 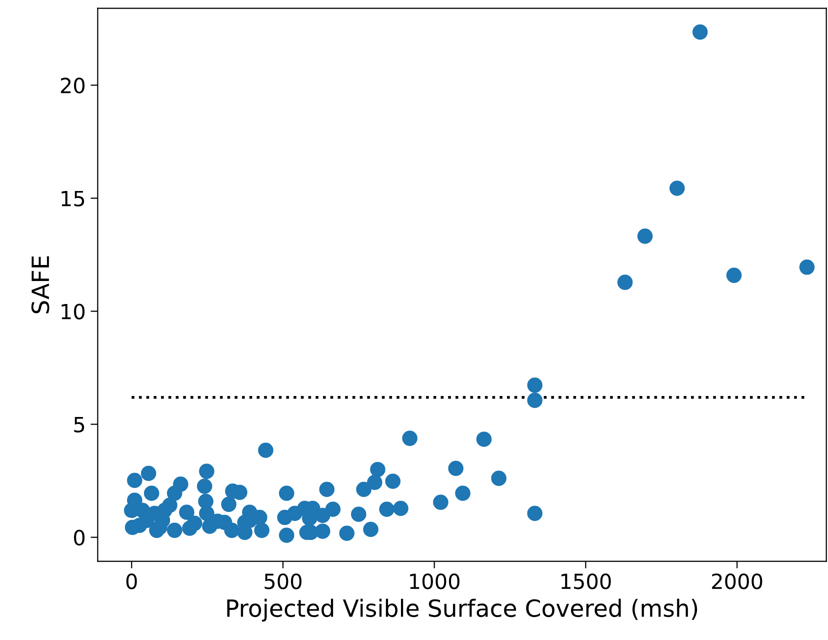 I want to click on y-tick-label: 15, so click(x=73, y=198).